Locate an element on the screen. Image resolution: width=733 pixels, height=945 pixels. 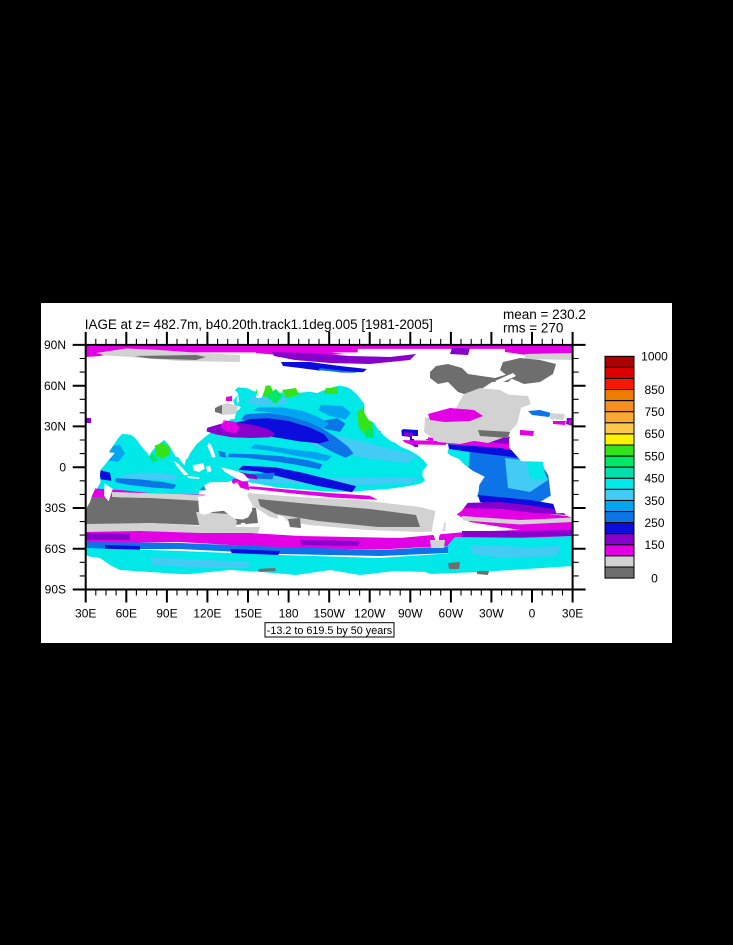
svg-text: 750 is located at coordinates (654, 412).